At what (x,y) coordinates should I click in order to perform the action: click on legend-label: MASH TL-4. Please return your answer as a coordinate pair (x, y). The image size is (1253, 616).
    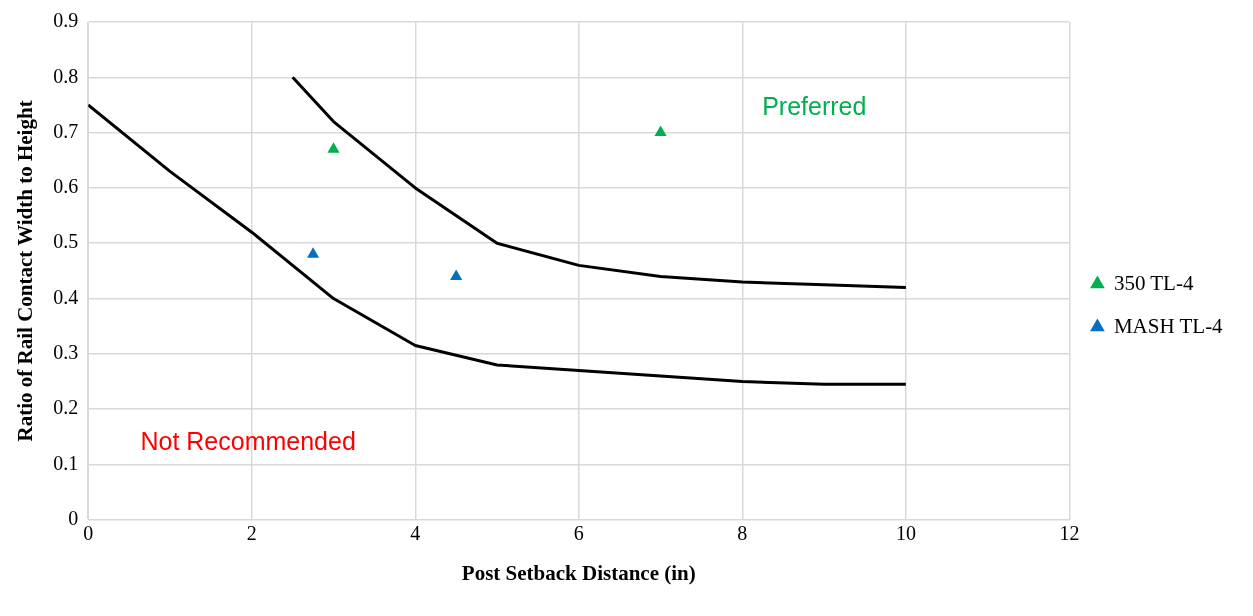
    Looking at the image, I should click on (1168, 325).